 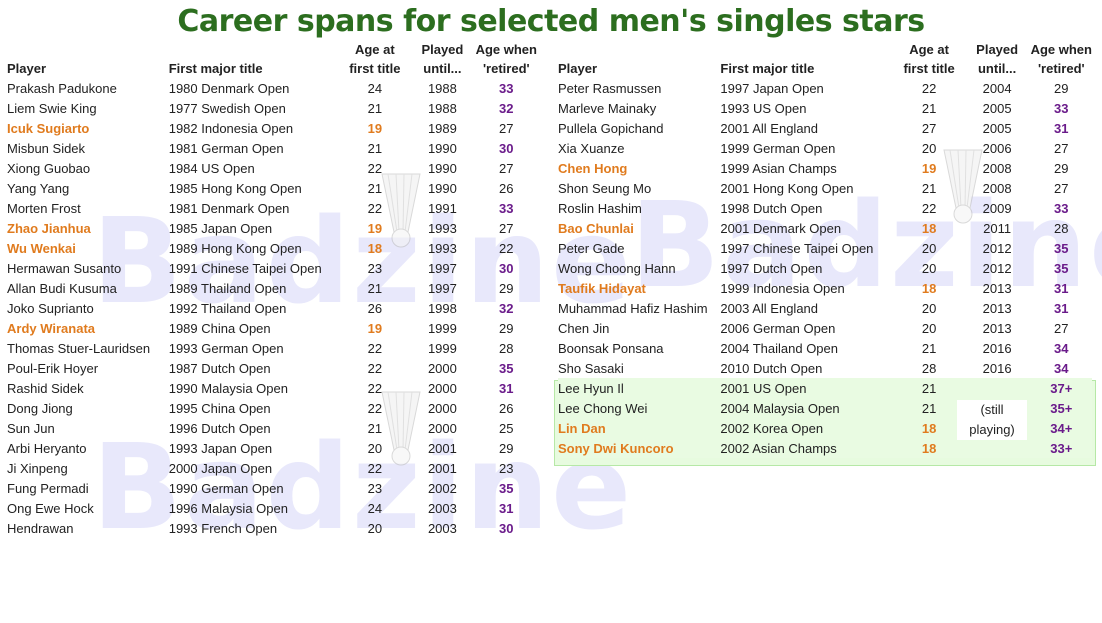 What do you see at coordinates (375, 308) in the screenshot?
I see `age-cell: 26` at bounding box center [375, 308].